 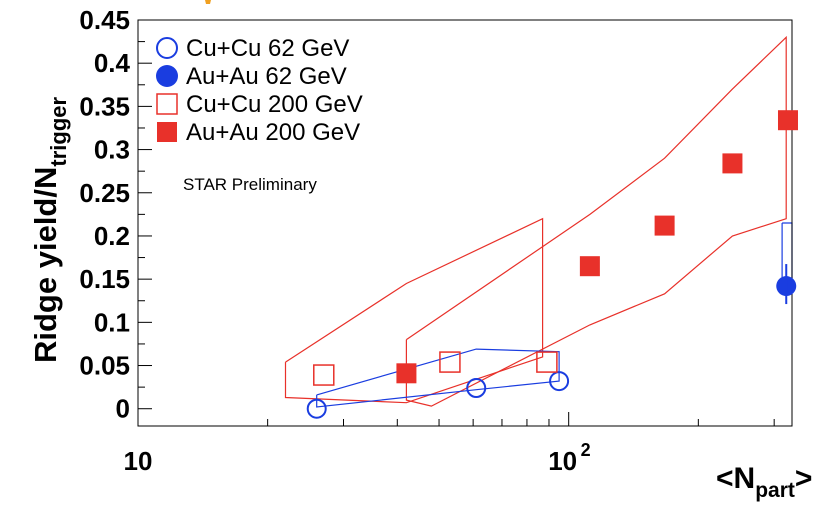 I want to click on x-axis-title: <Npart>, so click(x=764, y=482).